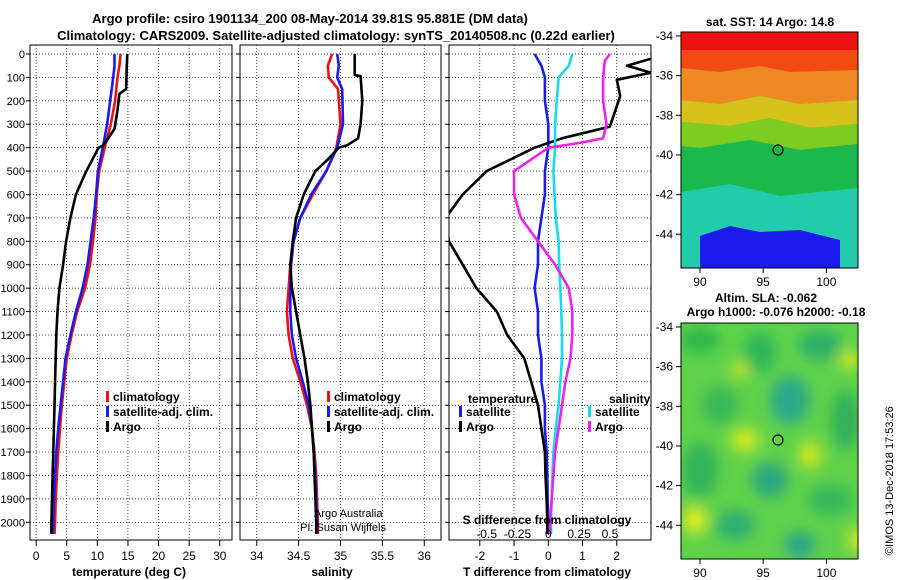  Describe the element at coordinates (514, 556) in the screenshot. I see `x-tick-label: -1` at that location.